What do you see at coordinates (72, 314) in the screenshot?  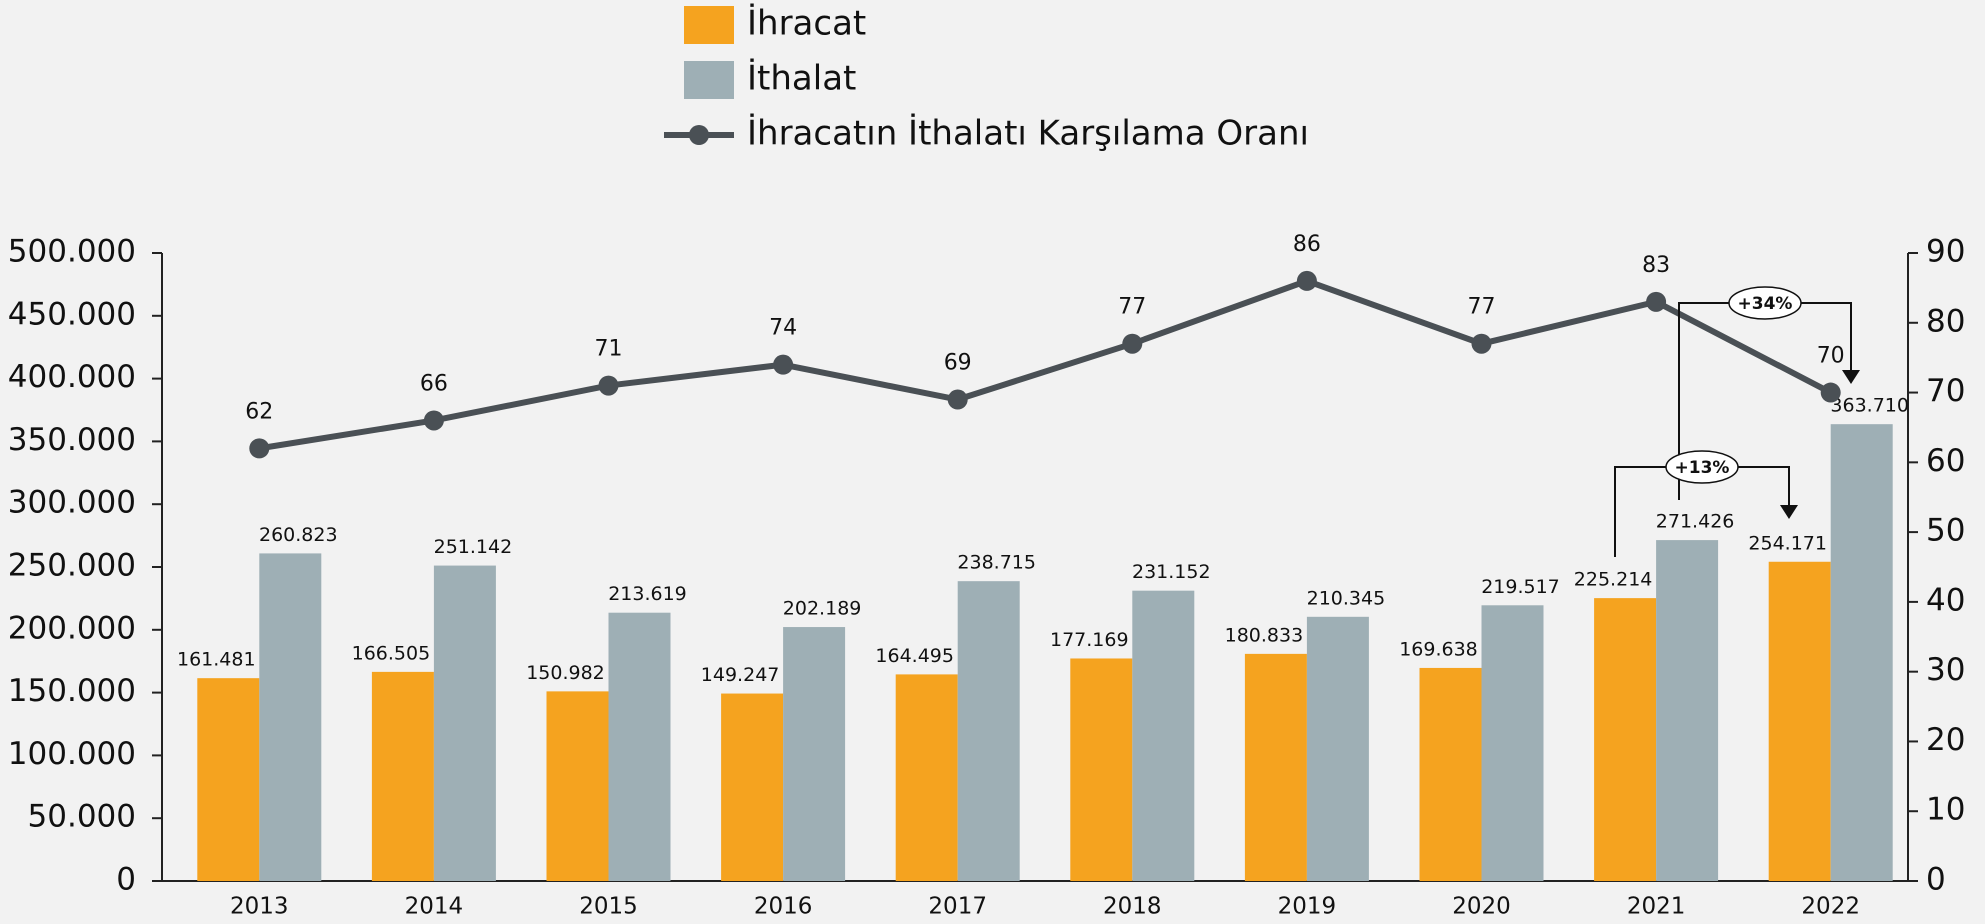 I see `y-tick-label: 450.000` at bounding box center [72, 314].